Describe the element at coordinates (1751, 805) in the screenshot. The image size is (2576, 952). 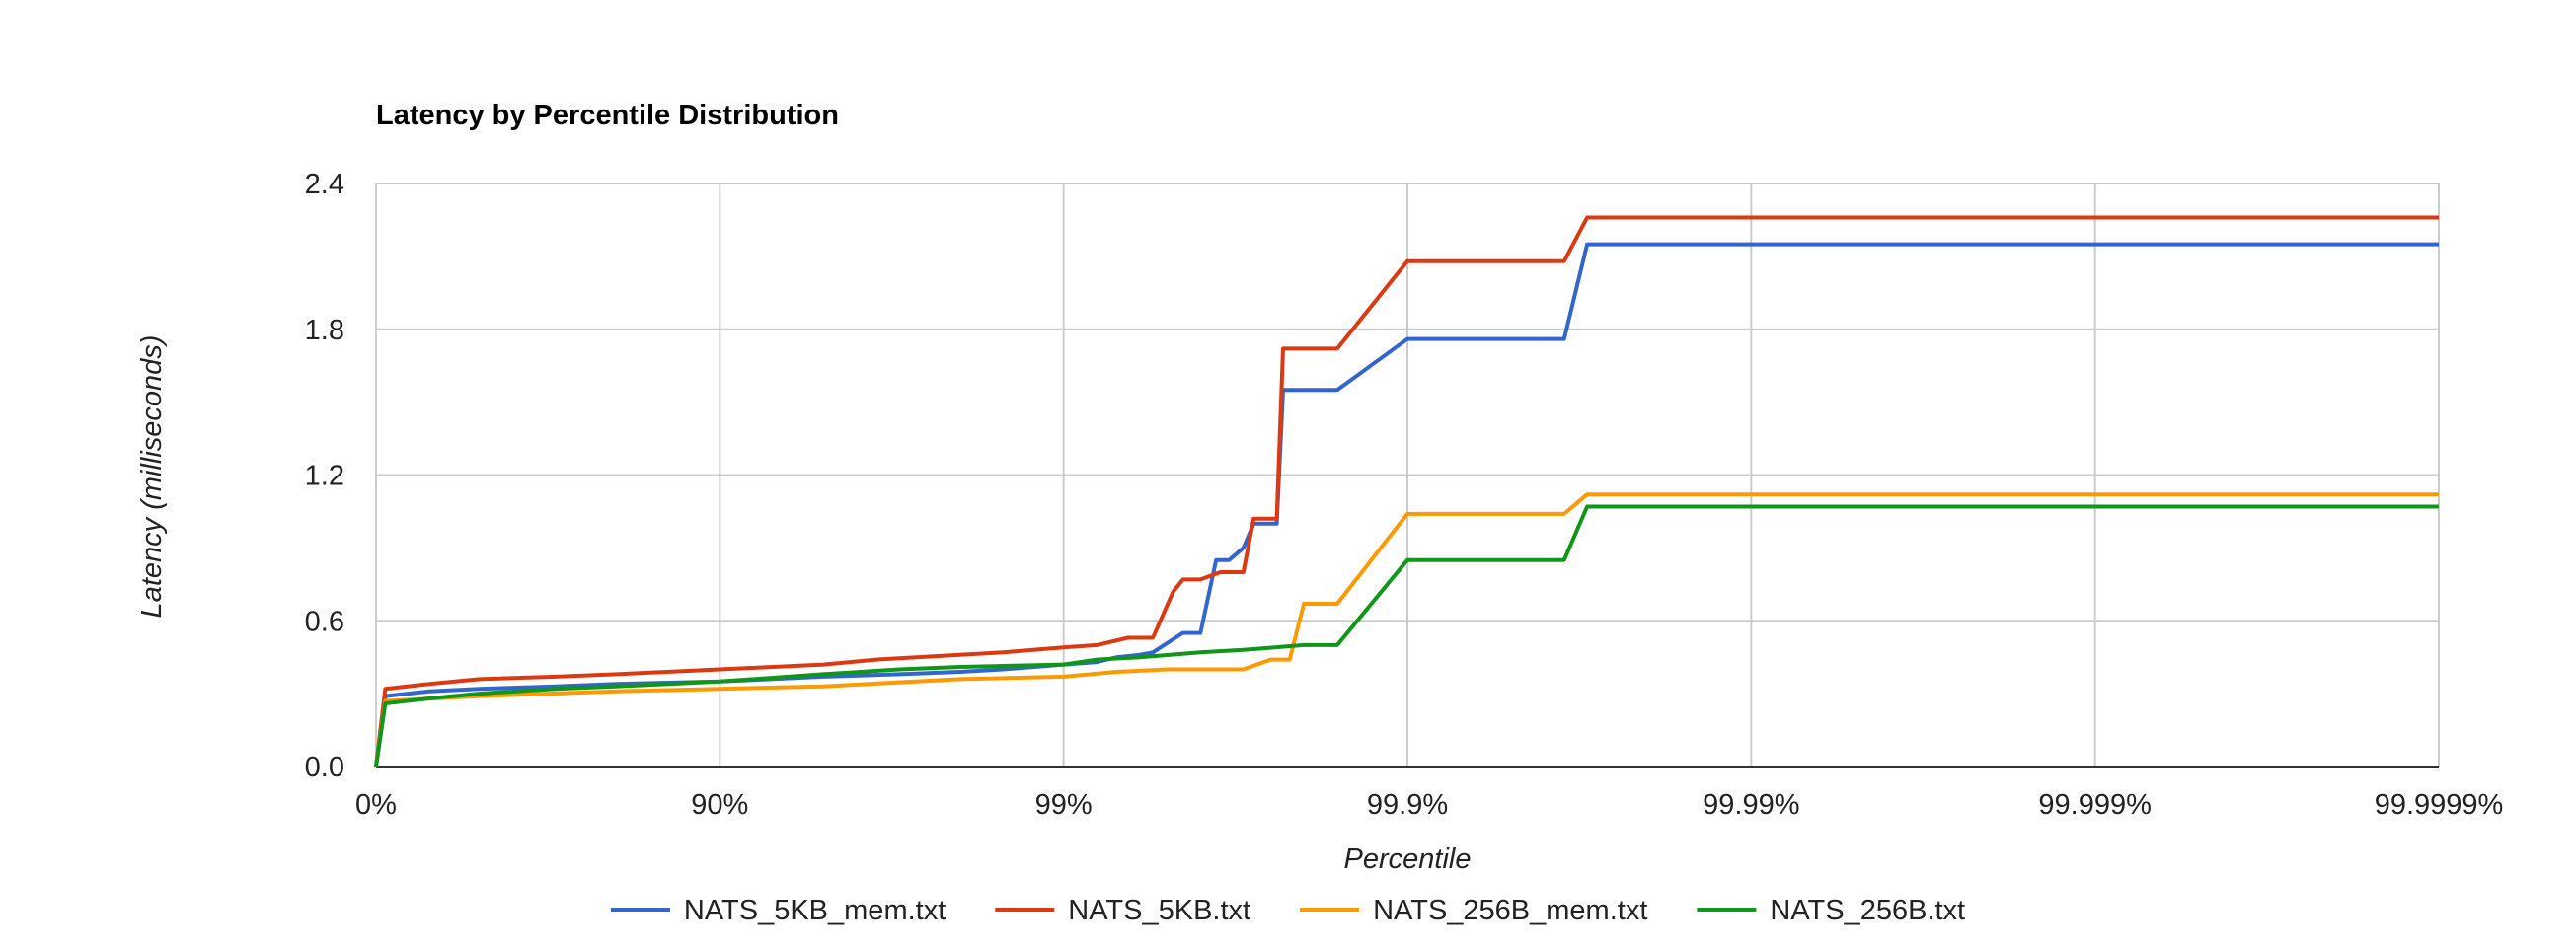
I see `x-tick-label: 99.99%` at that location.